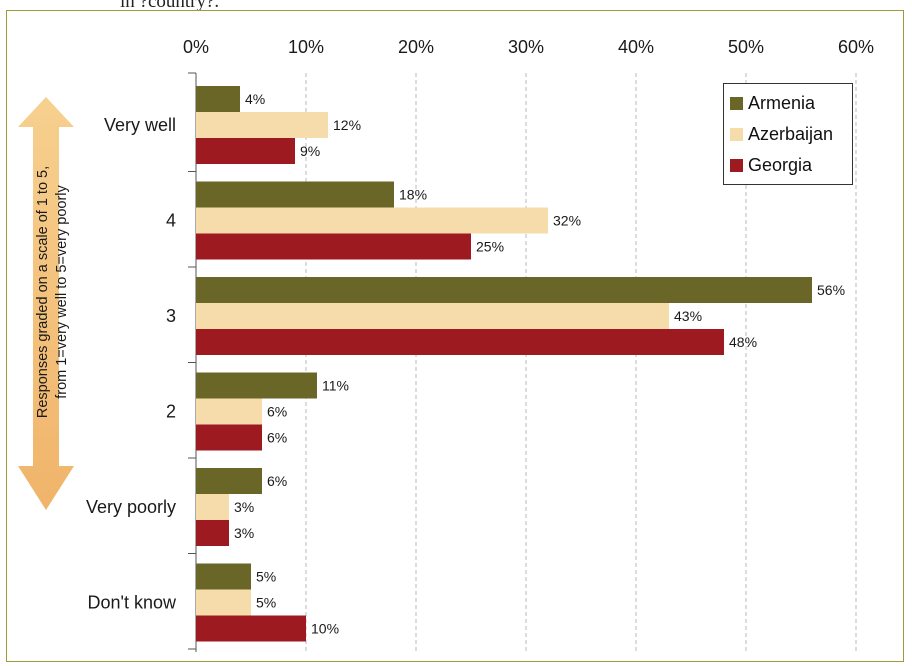 The image size is (912, 666). Describe the element at coordinates (131, 507) in the screenshot. I see `category-label: Very poorly` at that location.